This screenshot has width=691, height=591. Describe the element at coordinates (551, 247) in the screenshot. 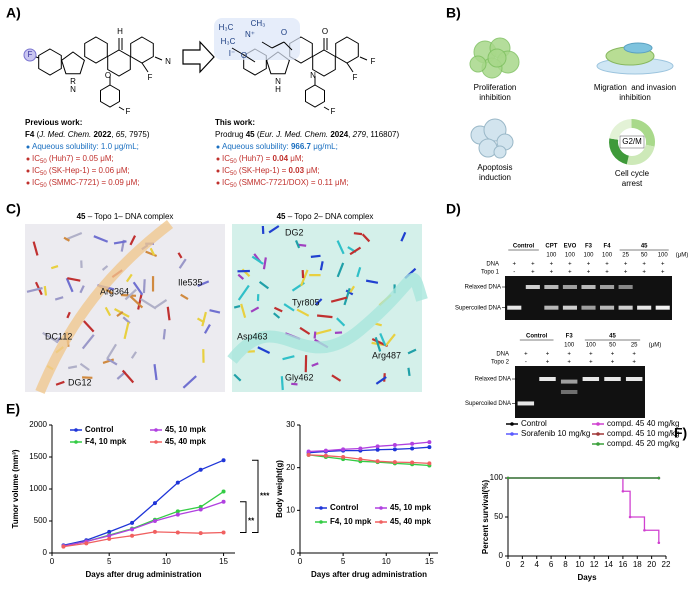

I see `lane-label: CPT` at that location.